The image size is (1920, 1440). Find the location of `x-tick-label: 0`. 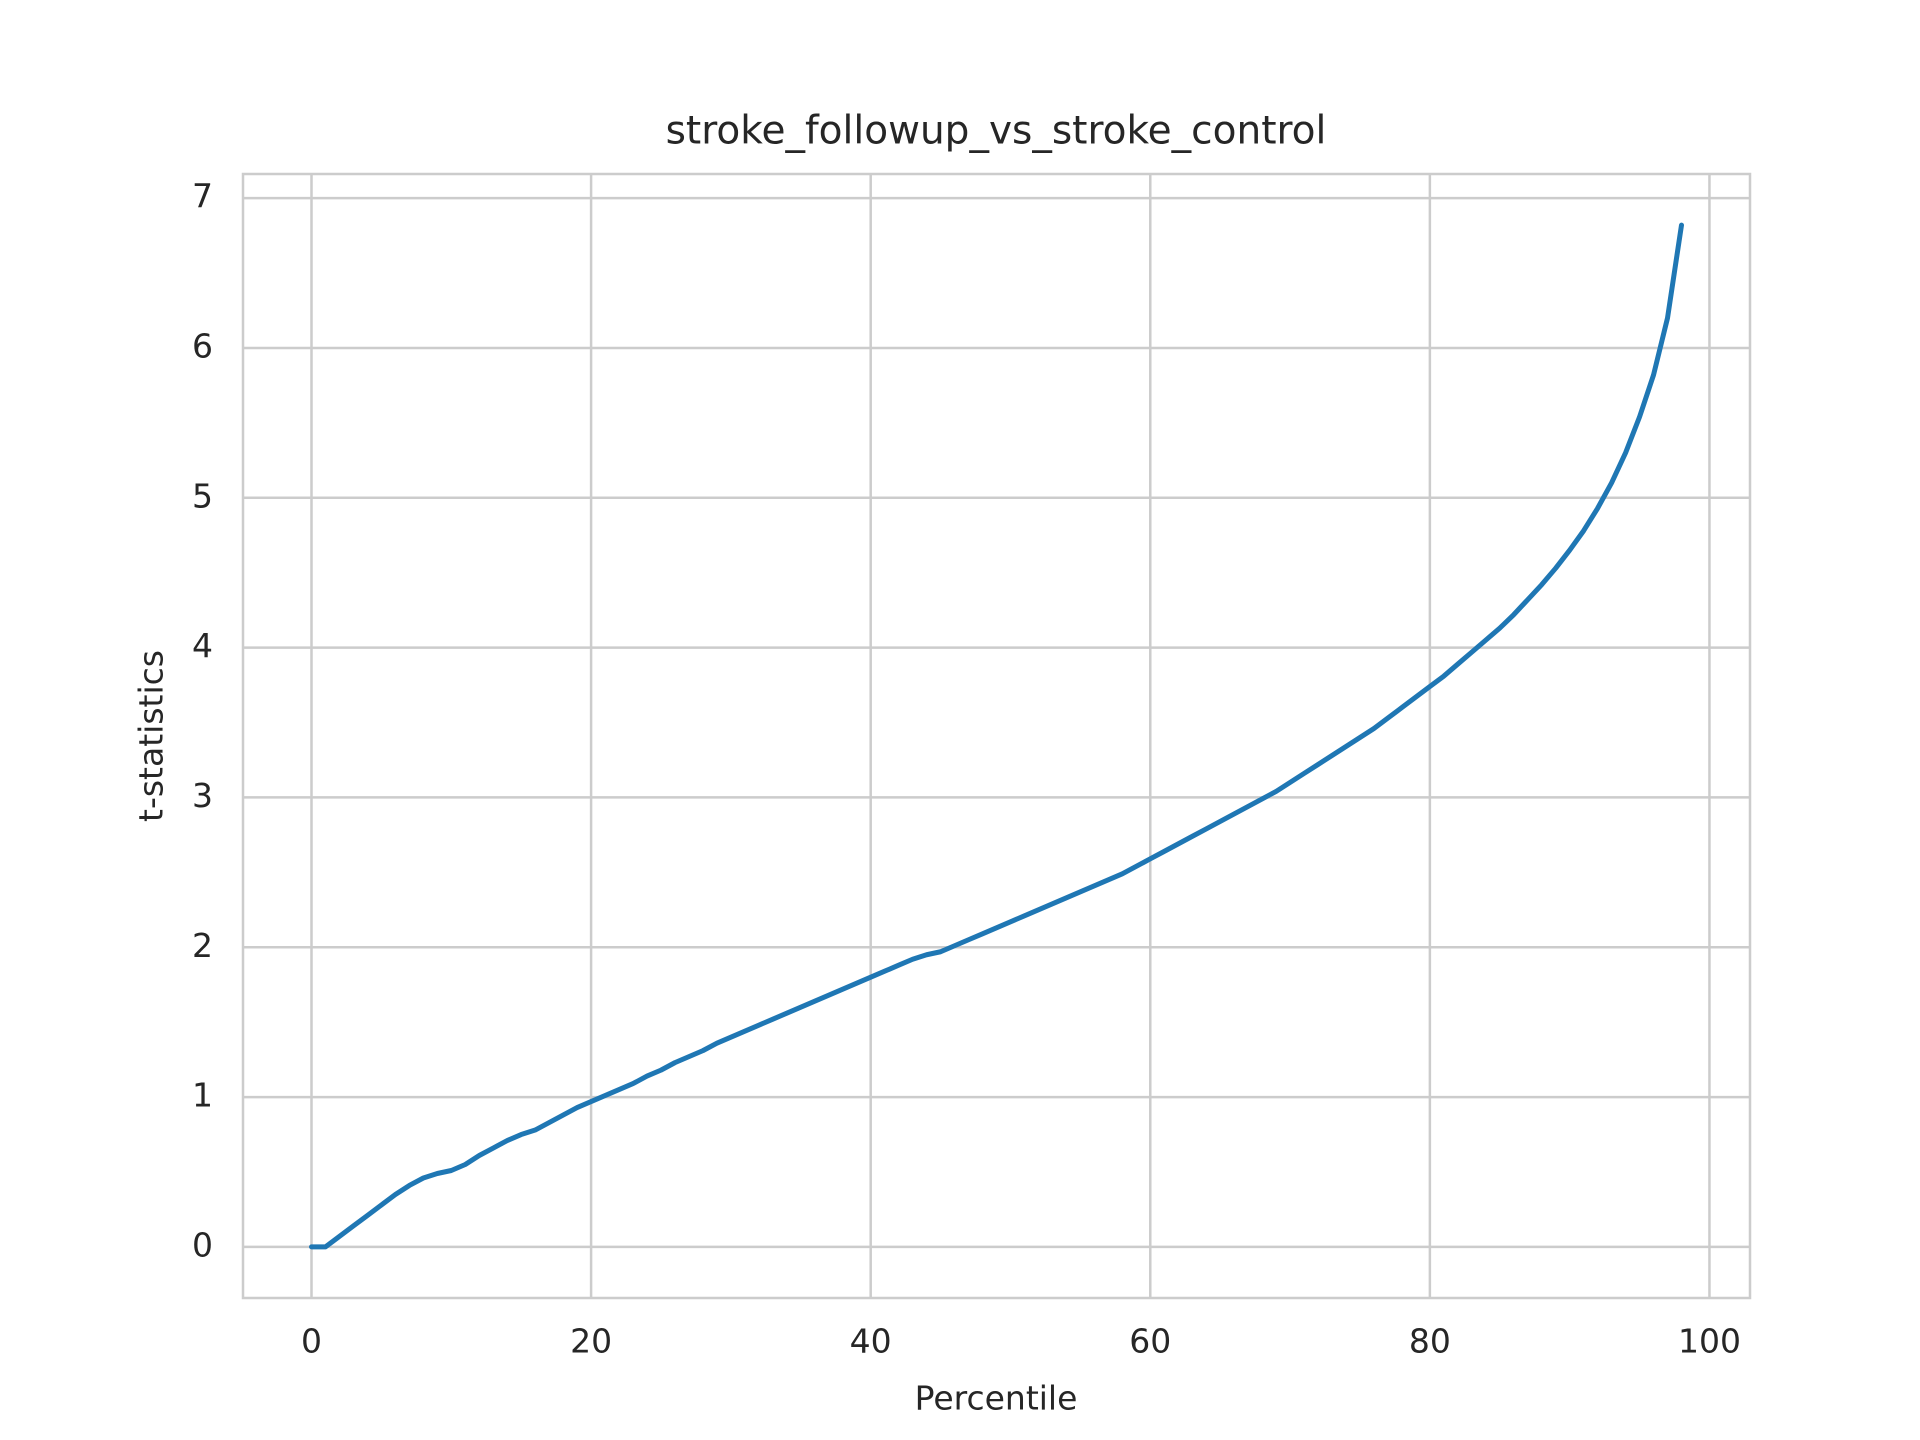

x-tick-label: 0 is located at coordinates (311, 1341).